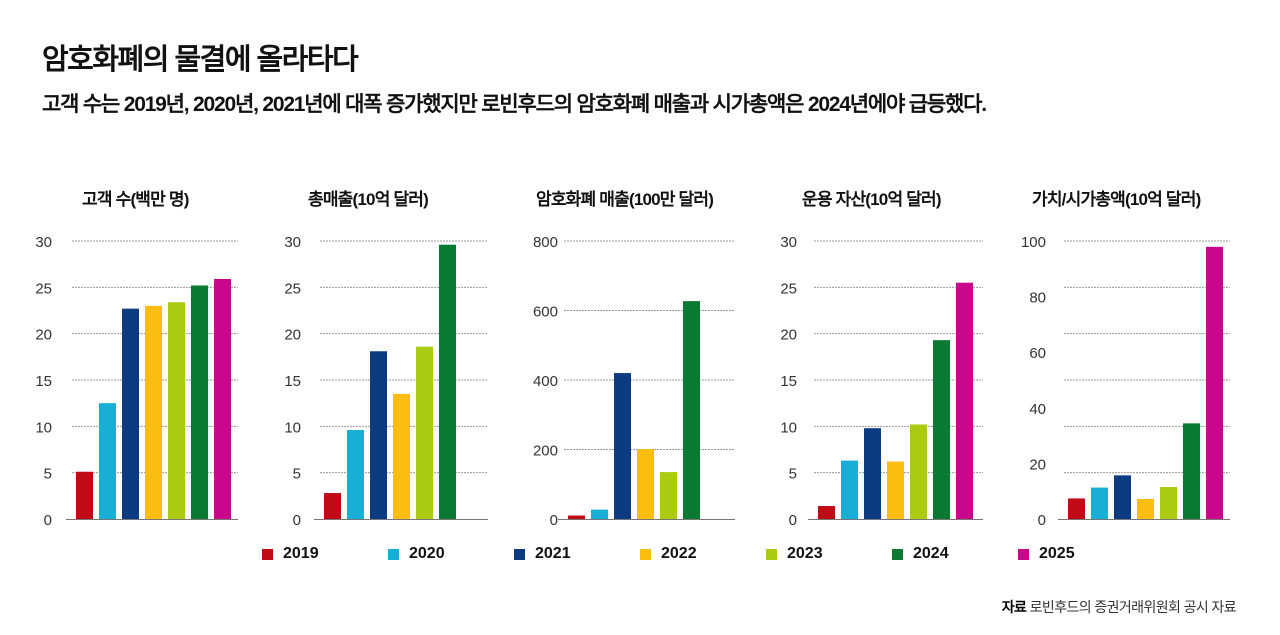  I want to click on legend-label: 2022, so click(679, 553).